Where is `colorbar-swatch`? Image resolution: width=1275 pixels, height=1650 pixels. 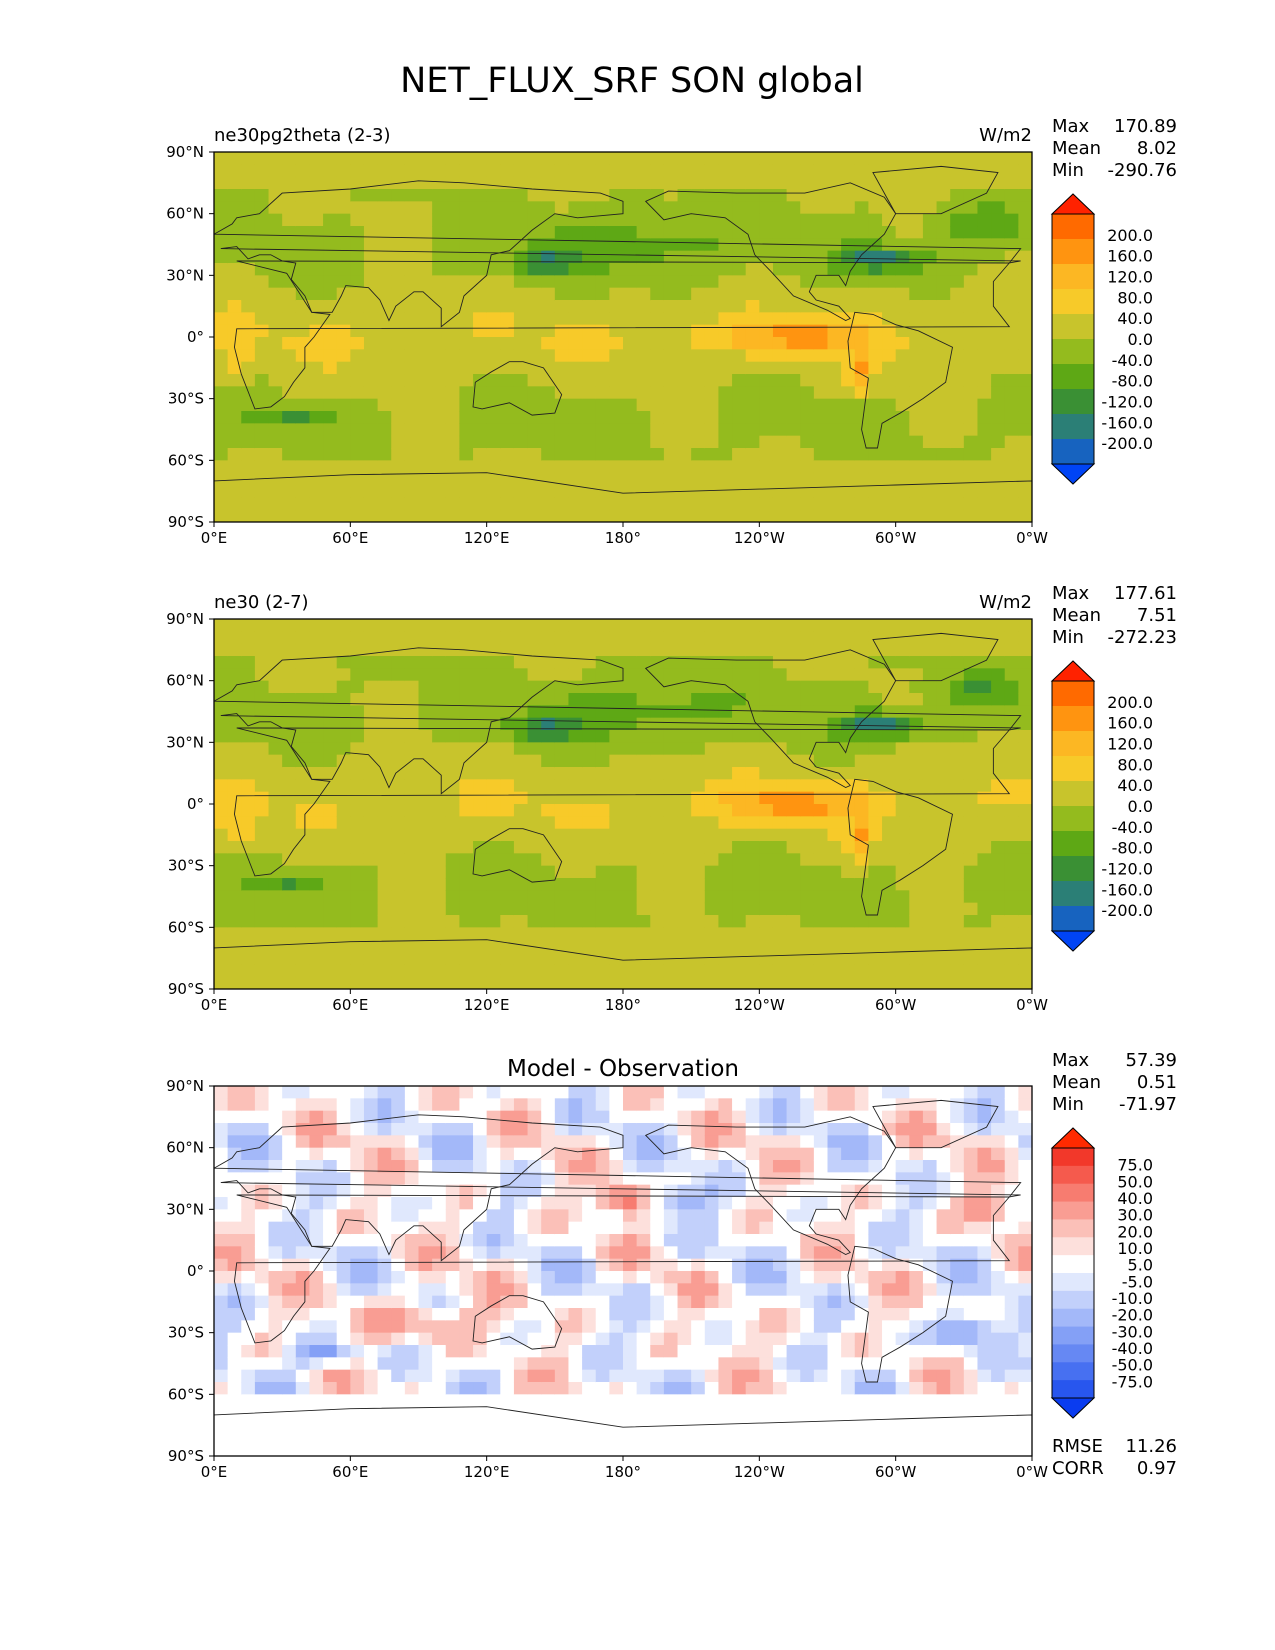
colorbar-swatch is located at coordinates (1073, 377).